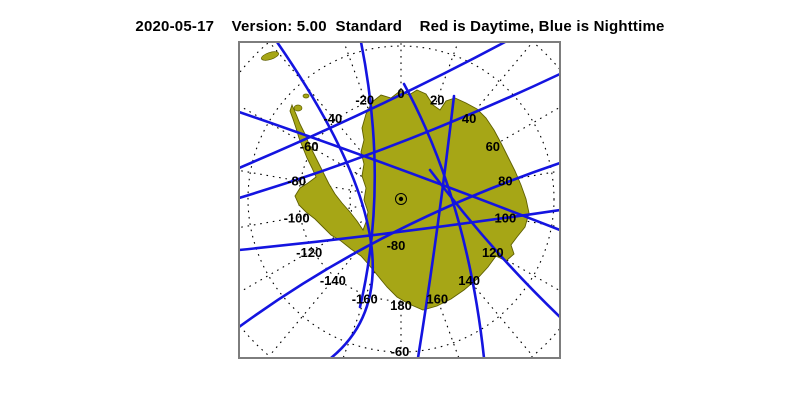  Describe the element at coordinates (469, 118) in the screenshot. I see `longitude-label-40: 40` at that location.